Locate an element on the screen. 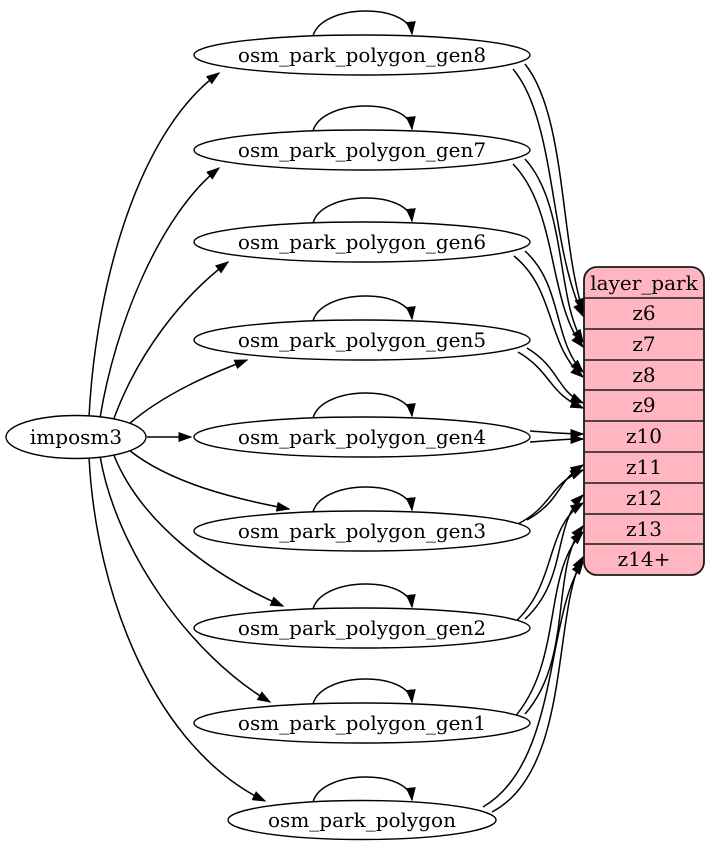 This screenshot has height=856, width=707. gen4-ellipse is located at coordinates (362, 437).